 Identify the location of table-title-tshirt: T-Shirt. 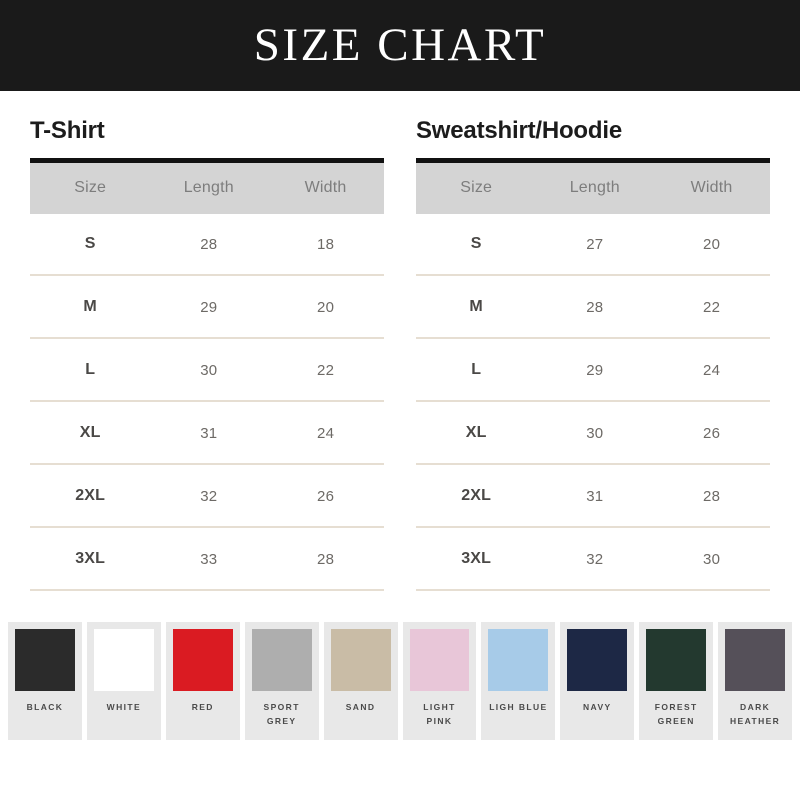
(67, 130).